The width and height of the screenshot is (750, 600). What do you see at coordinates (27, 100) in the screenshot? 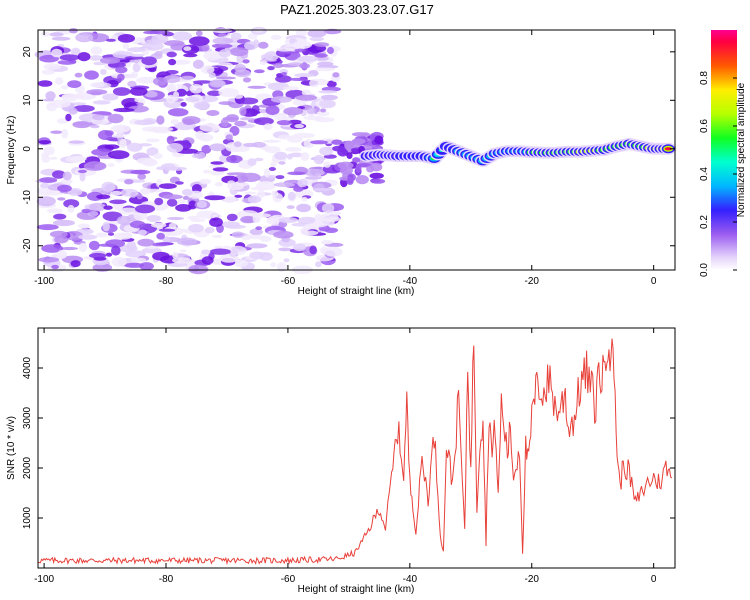
I see `y-tick-label: 10` at bounding box center [27, 100].